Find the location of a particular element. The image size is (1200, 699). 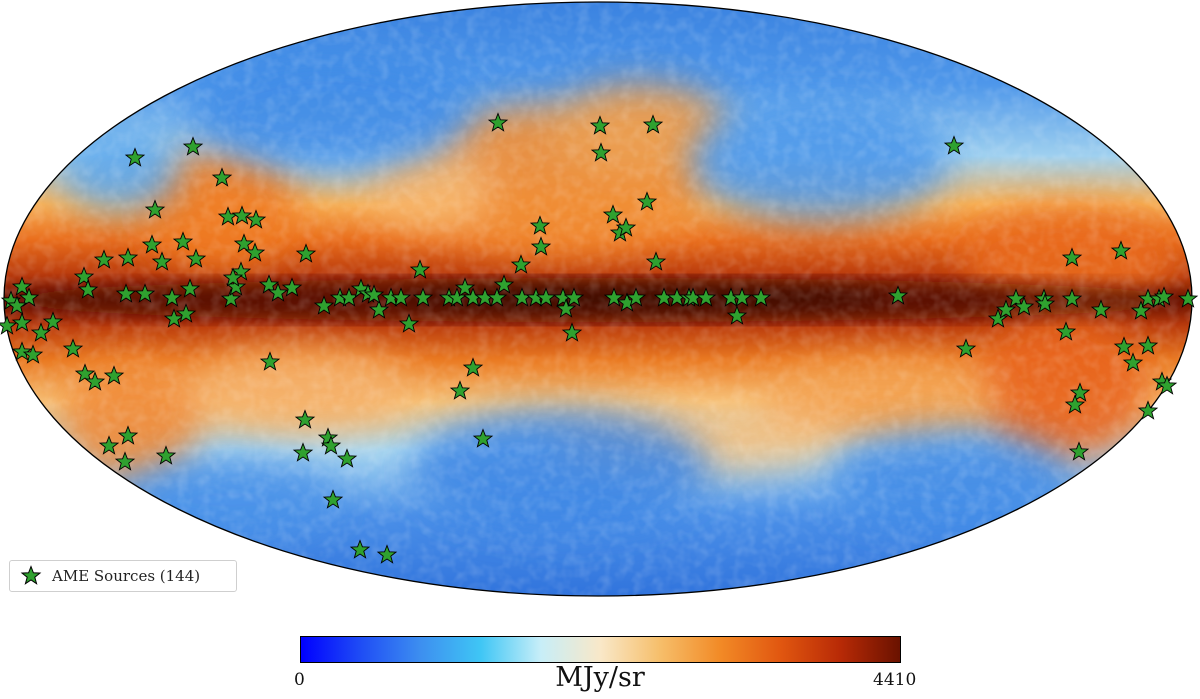

colorbar is located at coordinates (600, 649).